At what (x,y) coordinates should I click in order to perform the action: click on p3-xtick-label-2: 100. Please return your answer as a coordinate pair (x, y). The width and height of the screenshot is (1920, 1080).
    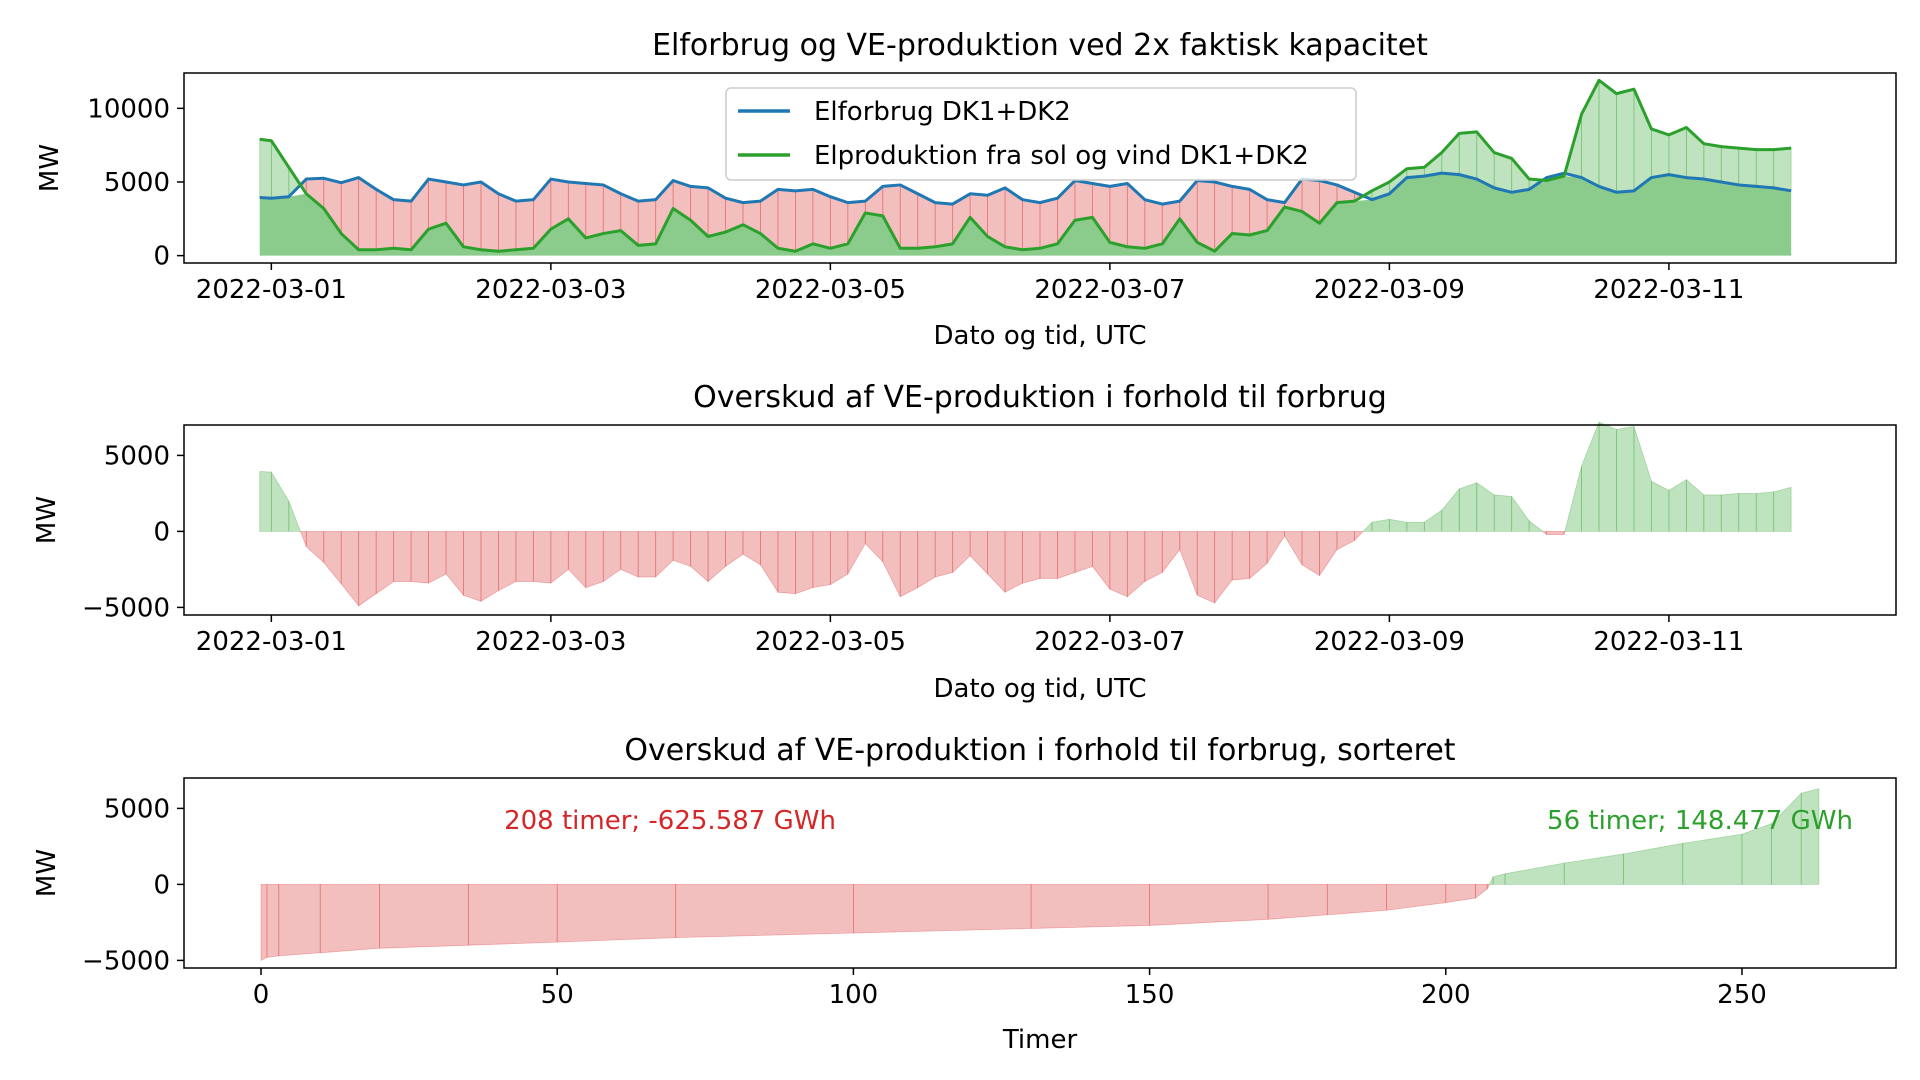
    Looking at the image, I should click on (854, 995).